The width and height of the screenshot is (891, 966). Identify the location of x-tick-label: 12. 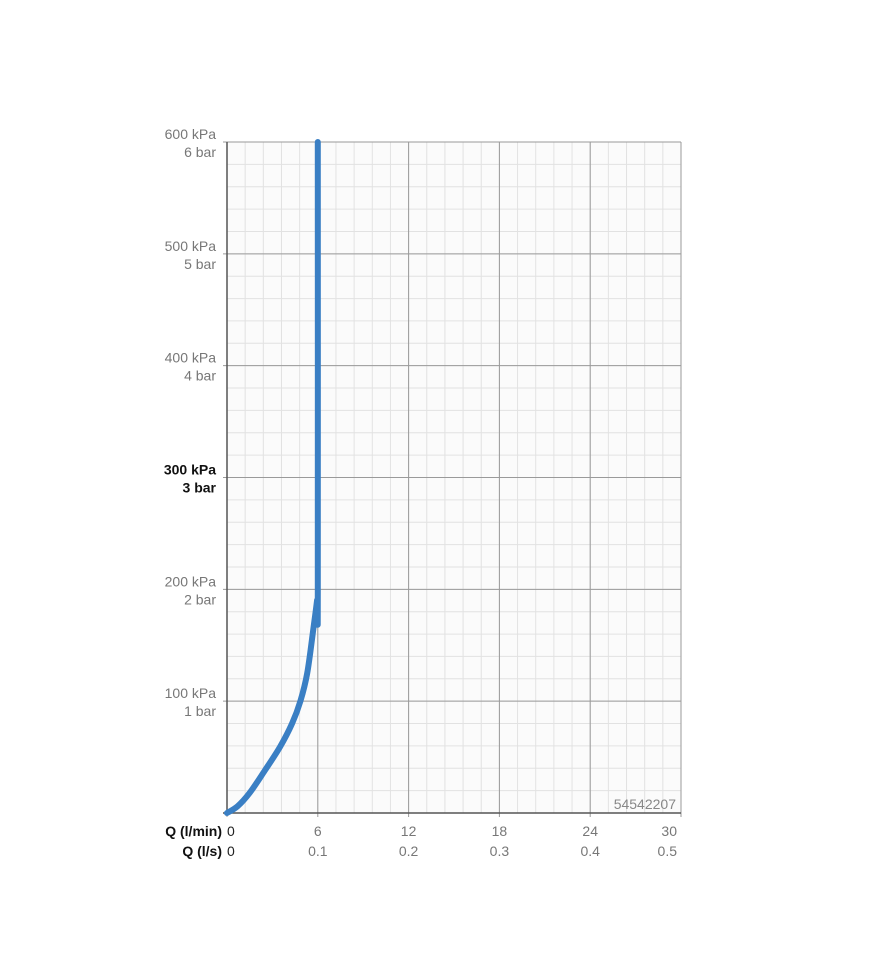
(409, 831).